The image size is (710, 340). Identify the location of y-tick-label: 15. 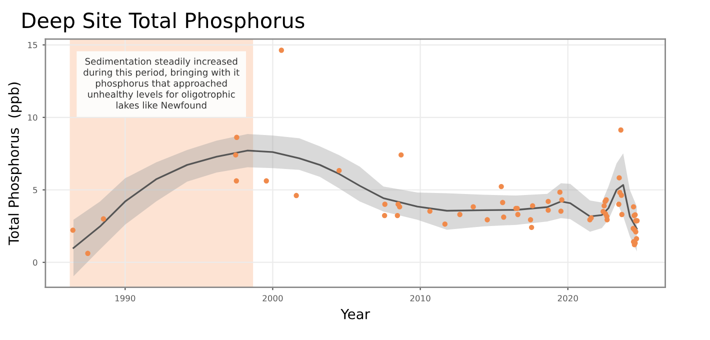
(33, 45).